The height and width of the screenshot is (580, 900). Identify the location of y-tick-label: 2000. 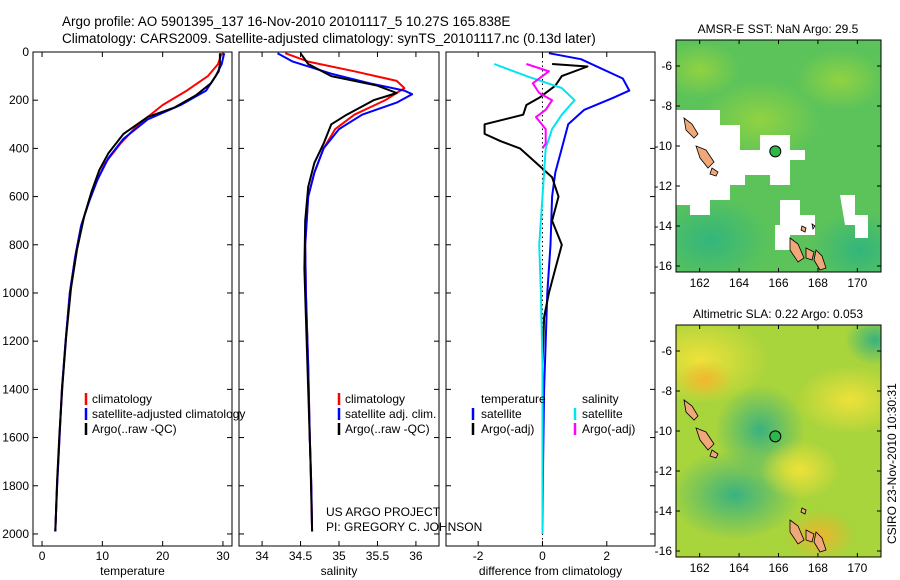
(15, 534).